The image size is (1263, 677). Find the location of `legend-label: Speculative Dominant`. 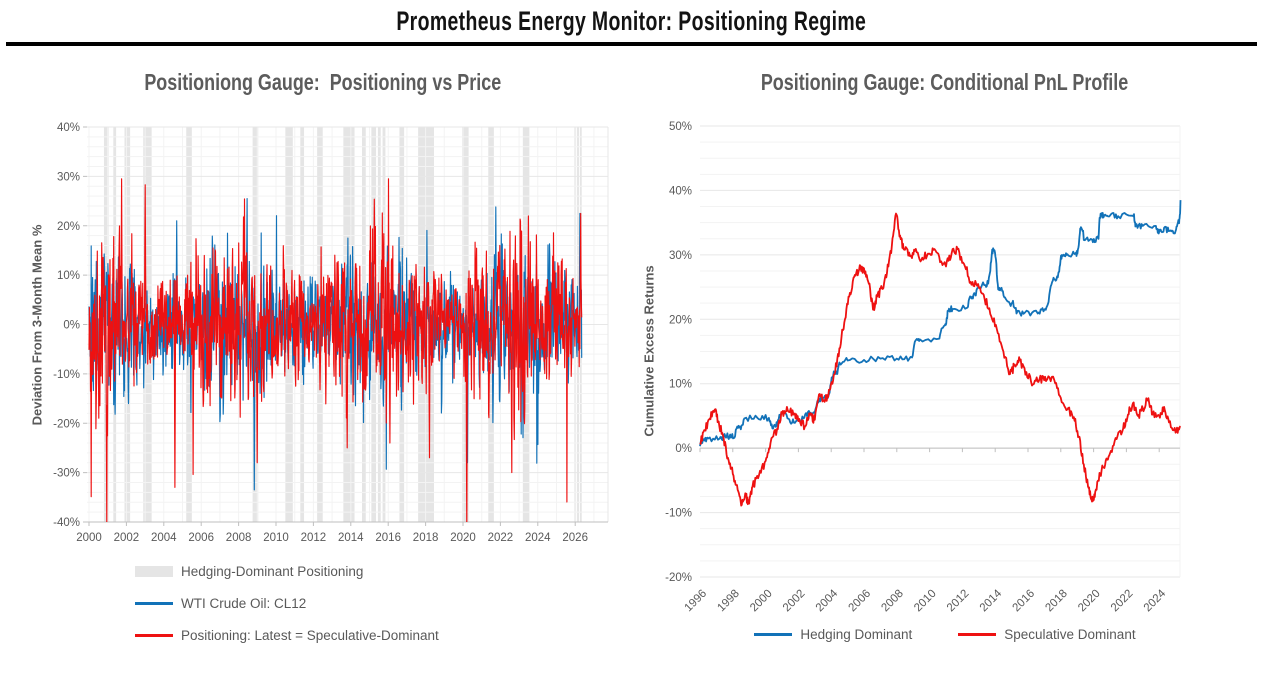

legend-label: Speculative Dominant is located at coordinates (1070, 634).